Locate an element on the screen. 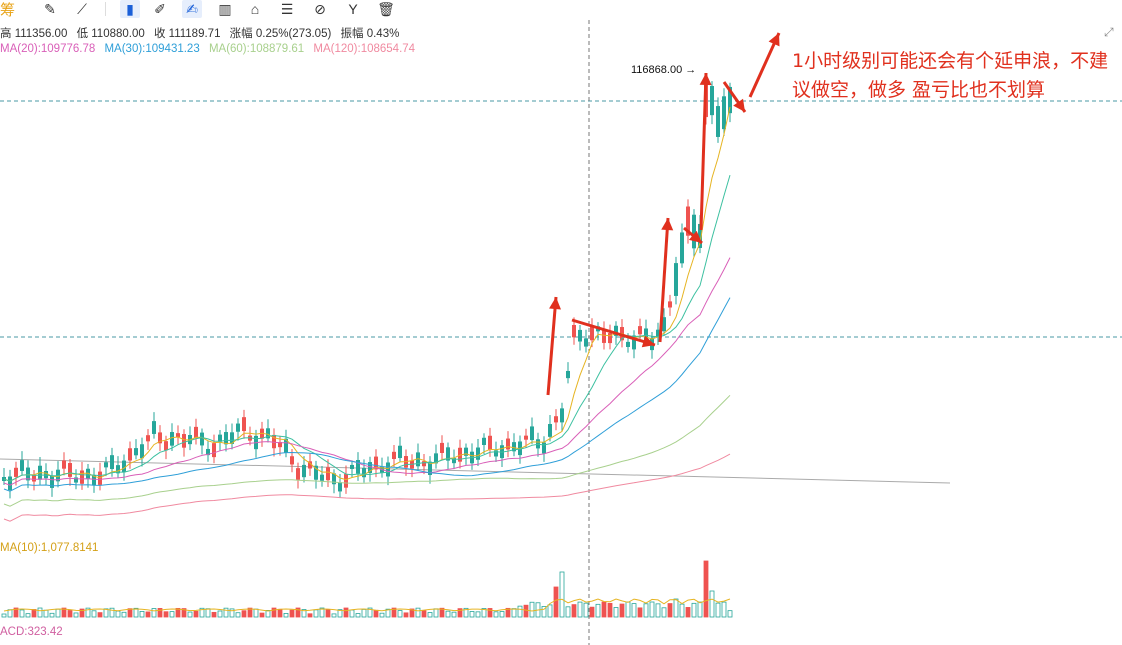 The image size is (1122, 645). amplitude-value: 振幅 0.43% is located at coordinates (370, 34).